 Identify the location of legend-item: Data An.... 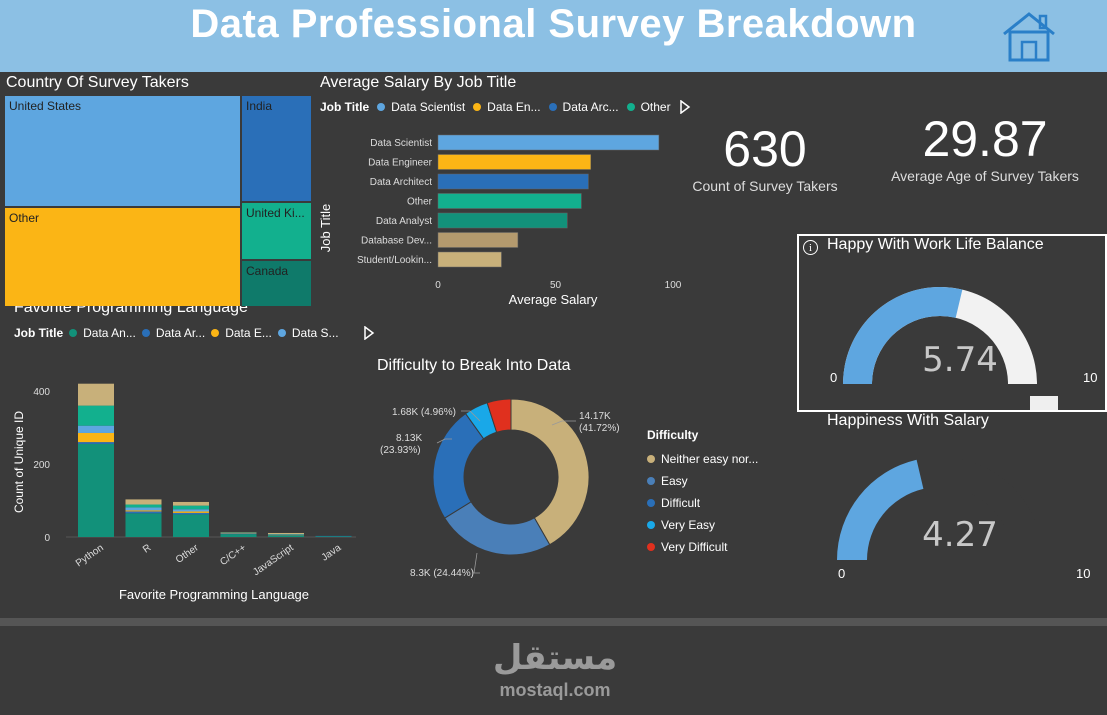
(102, 333).